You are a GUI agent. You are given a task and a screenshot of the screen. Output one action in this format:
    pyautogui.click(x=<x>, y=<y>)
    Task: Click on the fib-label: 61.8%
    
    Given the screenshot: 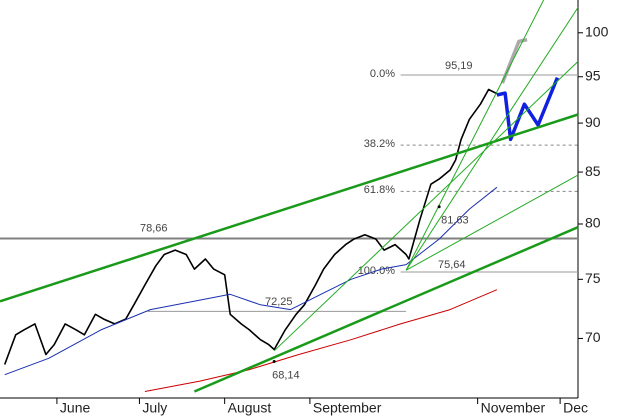 What is the action you would take?
    pyautogui.click(x=379, y=190)
    